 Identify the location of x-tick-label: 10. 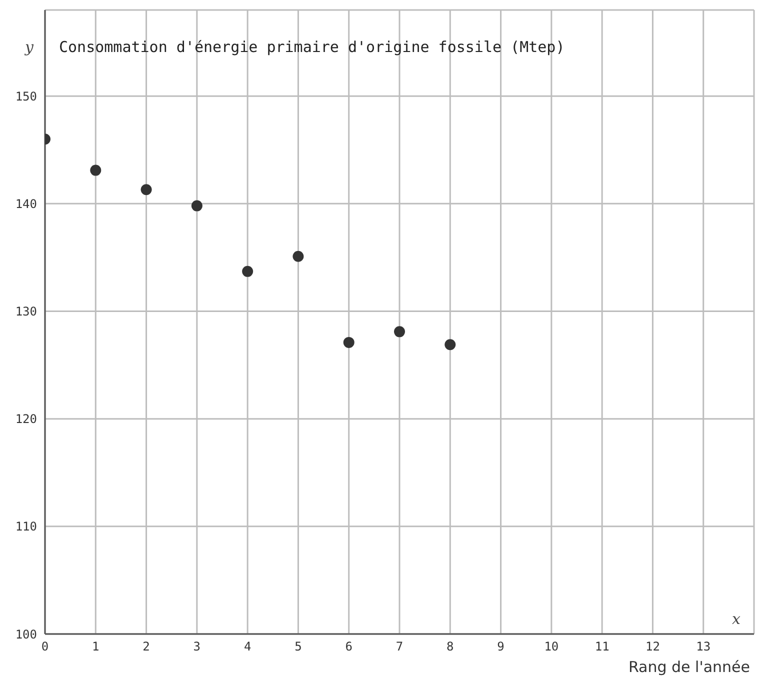
(551, 647).